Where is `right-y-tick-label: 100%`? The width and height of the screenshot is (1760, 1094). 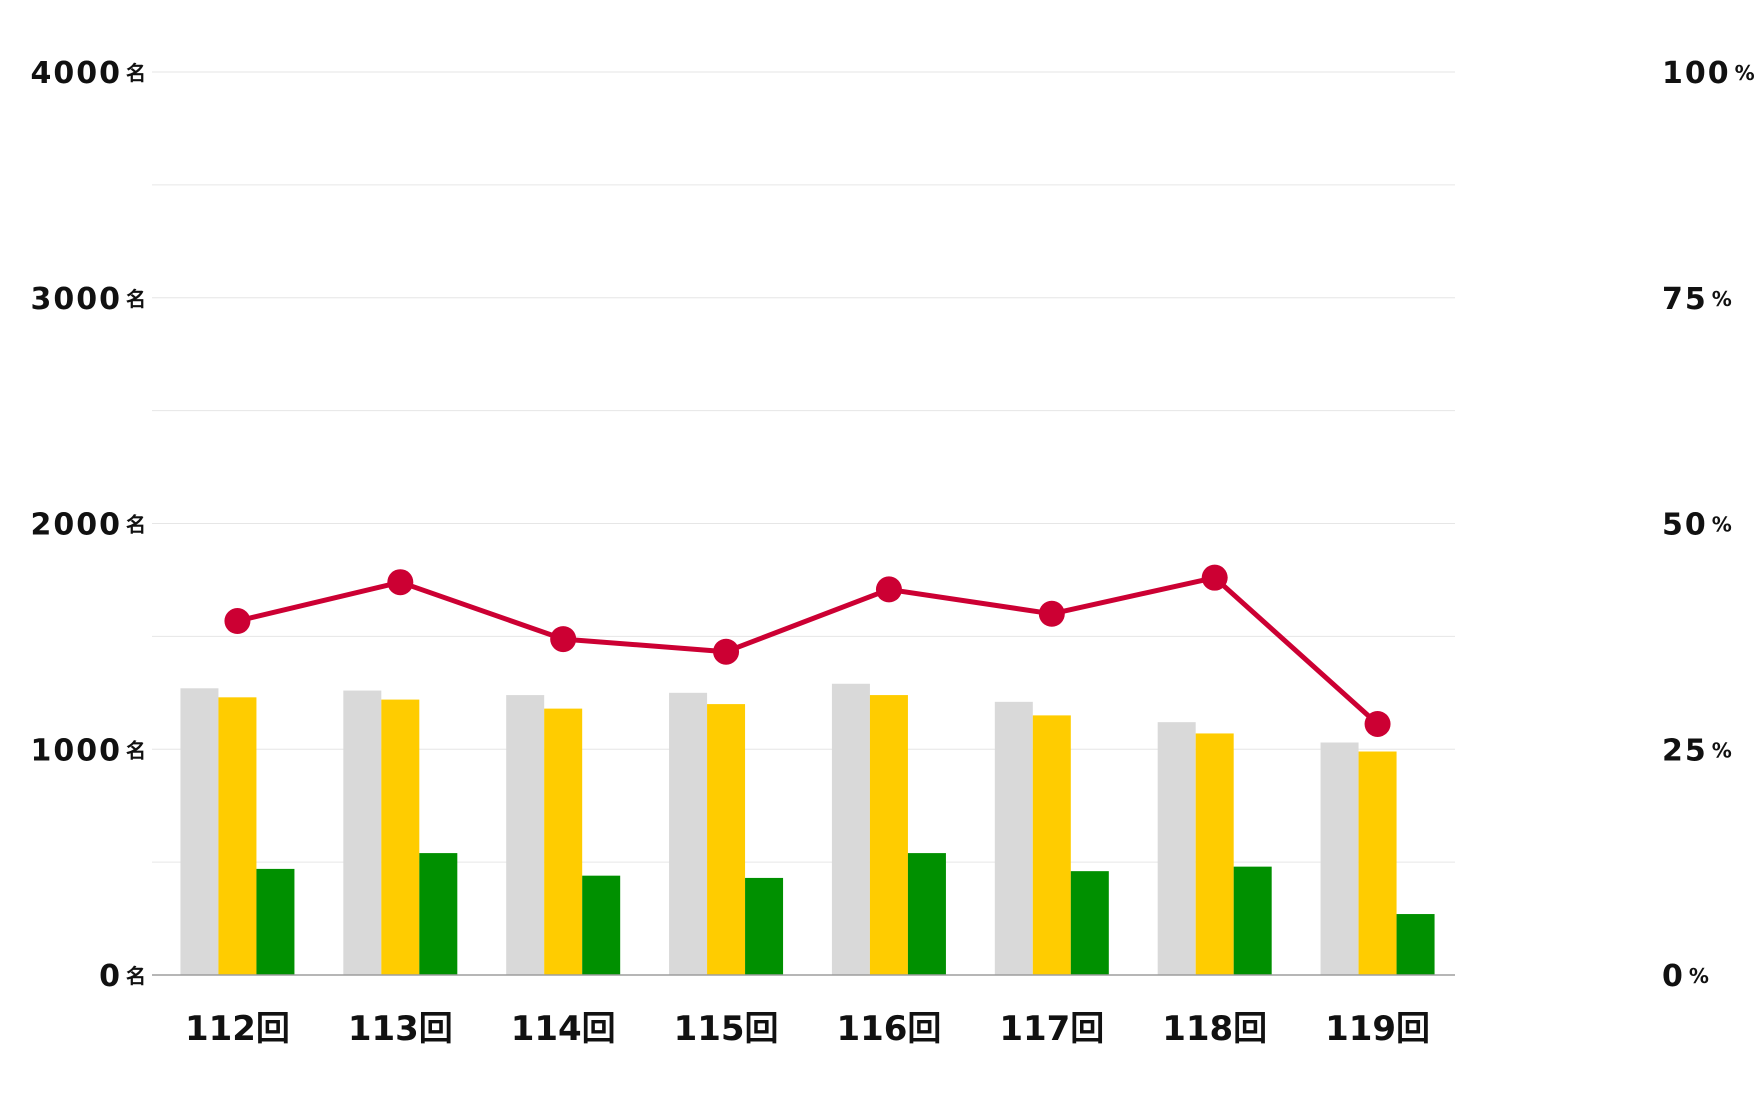 right-y-tick-label: 100% is located at coordinates (1708, 73).